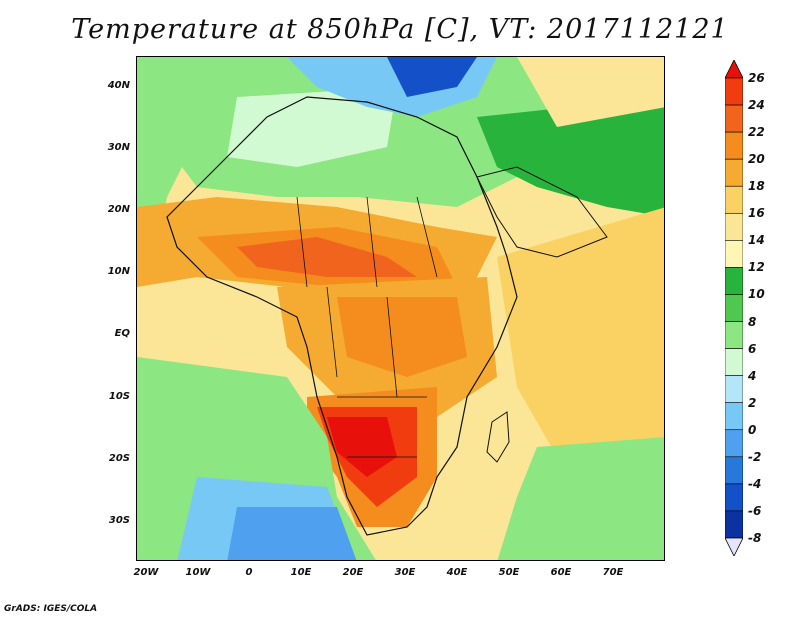  What do you see at coordinates (119, 458) in the screenshot?
I see `lat-label-20s: 20S` at bounding box center [119, 458].